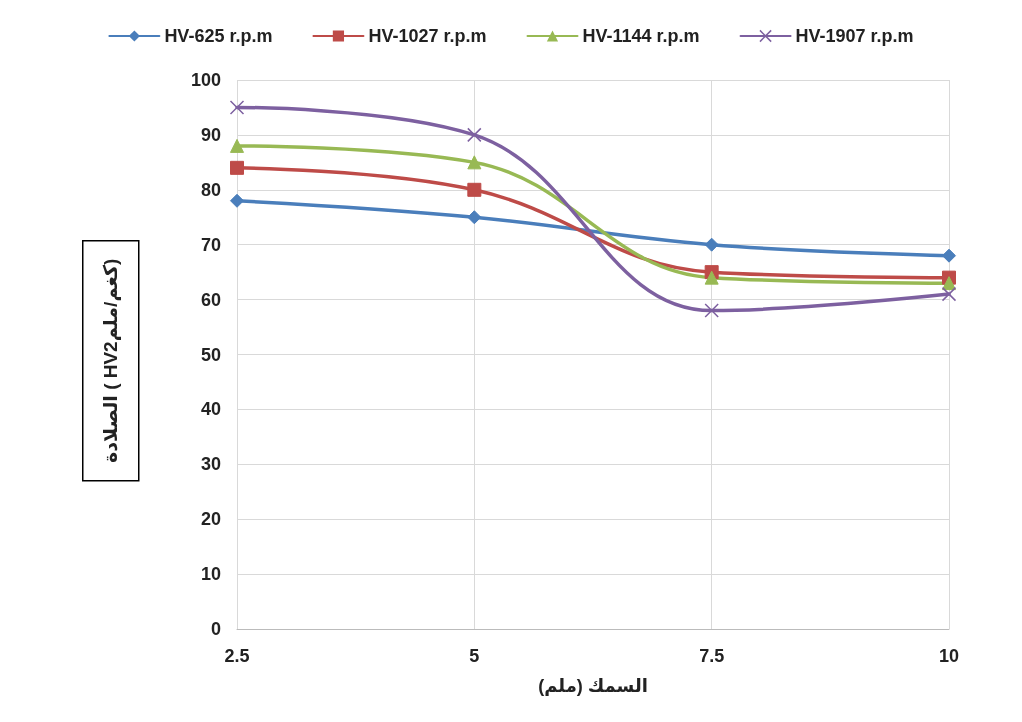 This screenshot has width=1022, height=722. Describe the element at coordinates (210, 354) in the screenshot. I see `y-tick-label: 50` at that location.